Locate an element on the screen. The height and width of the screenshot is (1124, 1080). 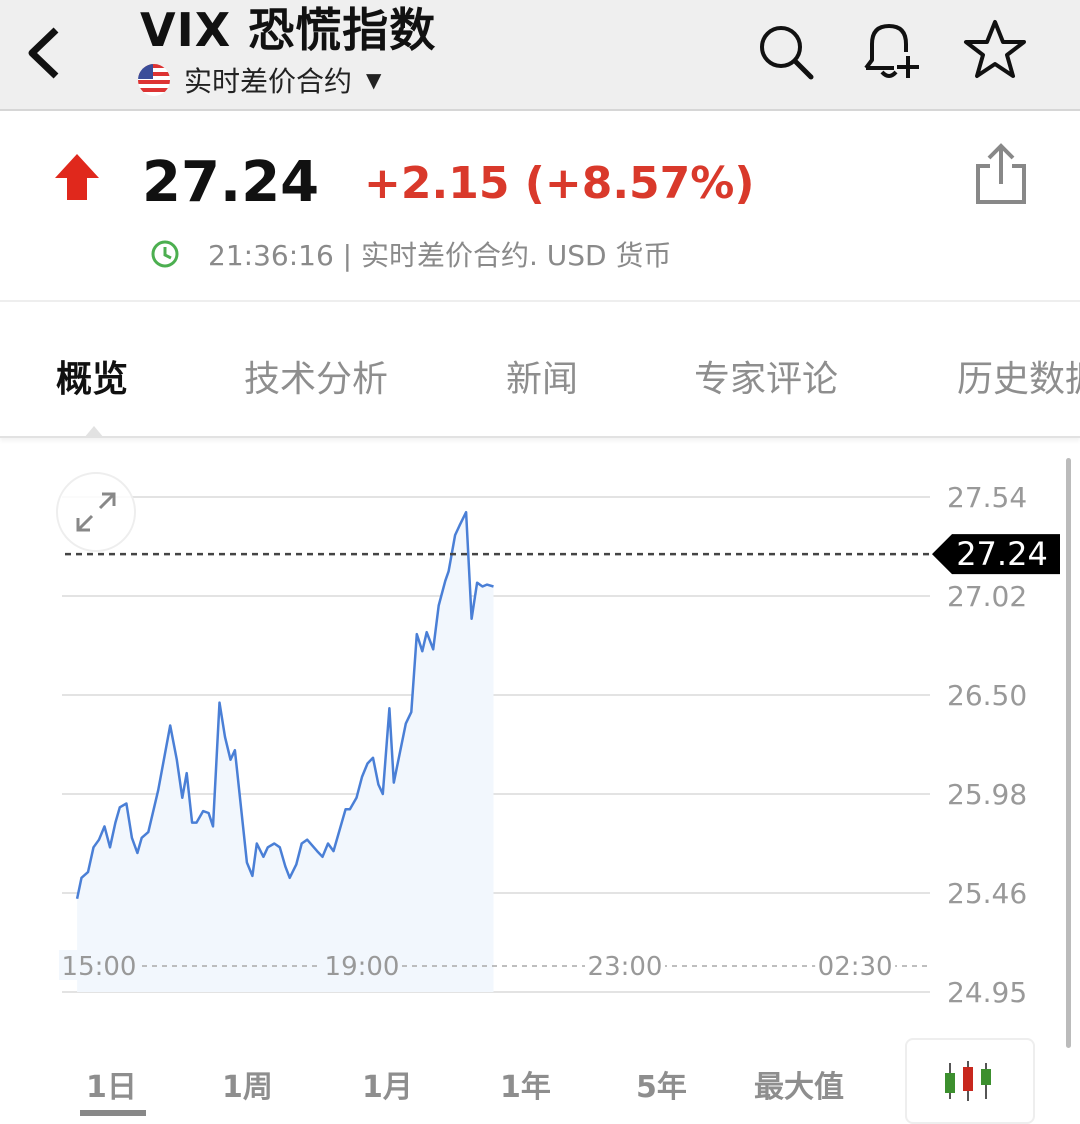
y-tick-label: 27.02 is located at coordinates (987, 596).